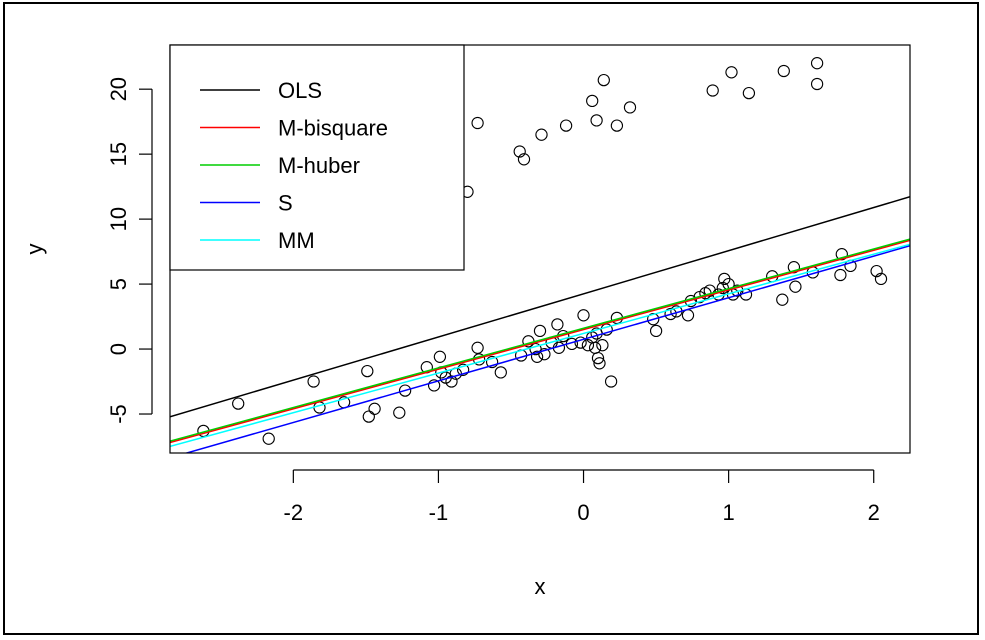 This screenshot has width=985, height=640. What do you see at coordinates (300, 90) in the screenshot?
I see `legend-label: OLS` at bounding box center [300, 90].